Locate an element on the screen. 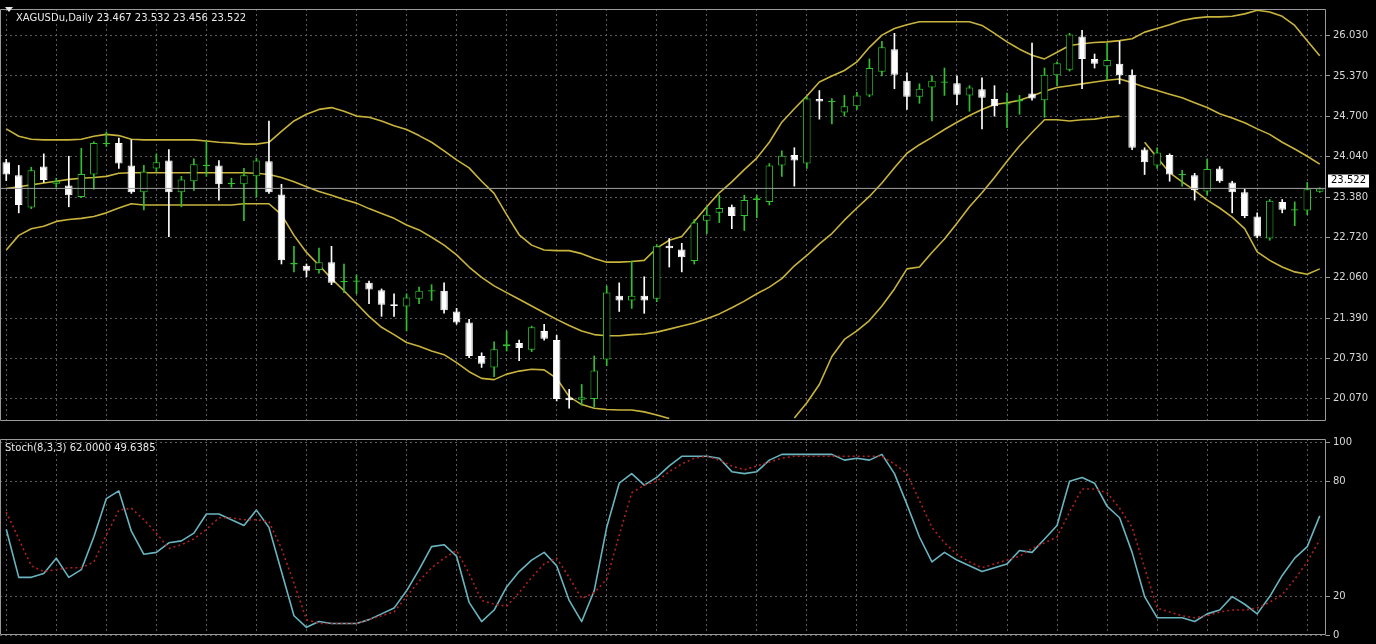  y-tick-label: 20.070 is located at coordinates (1350, 398).